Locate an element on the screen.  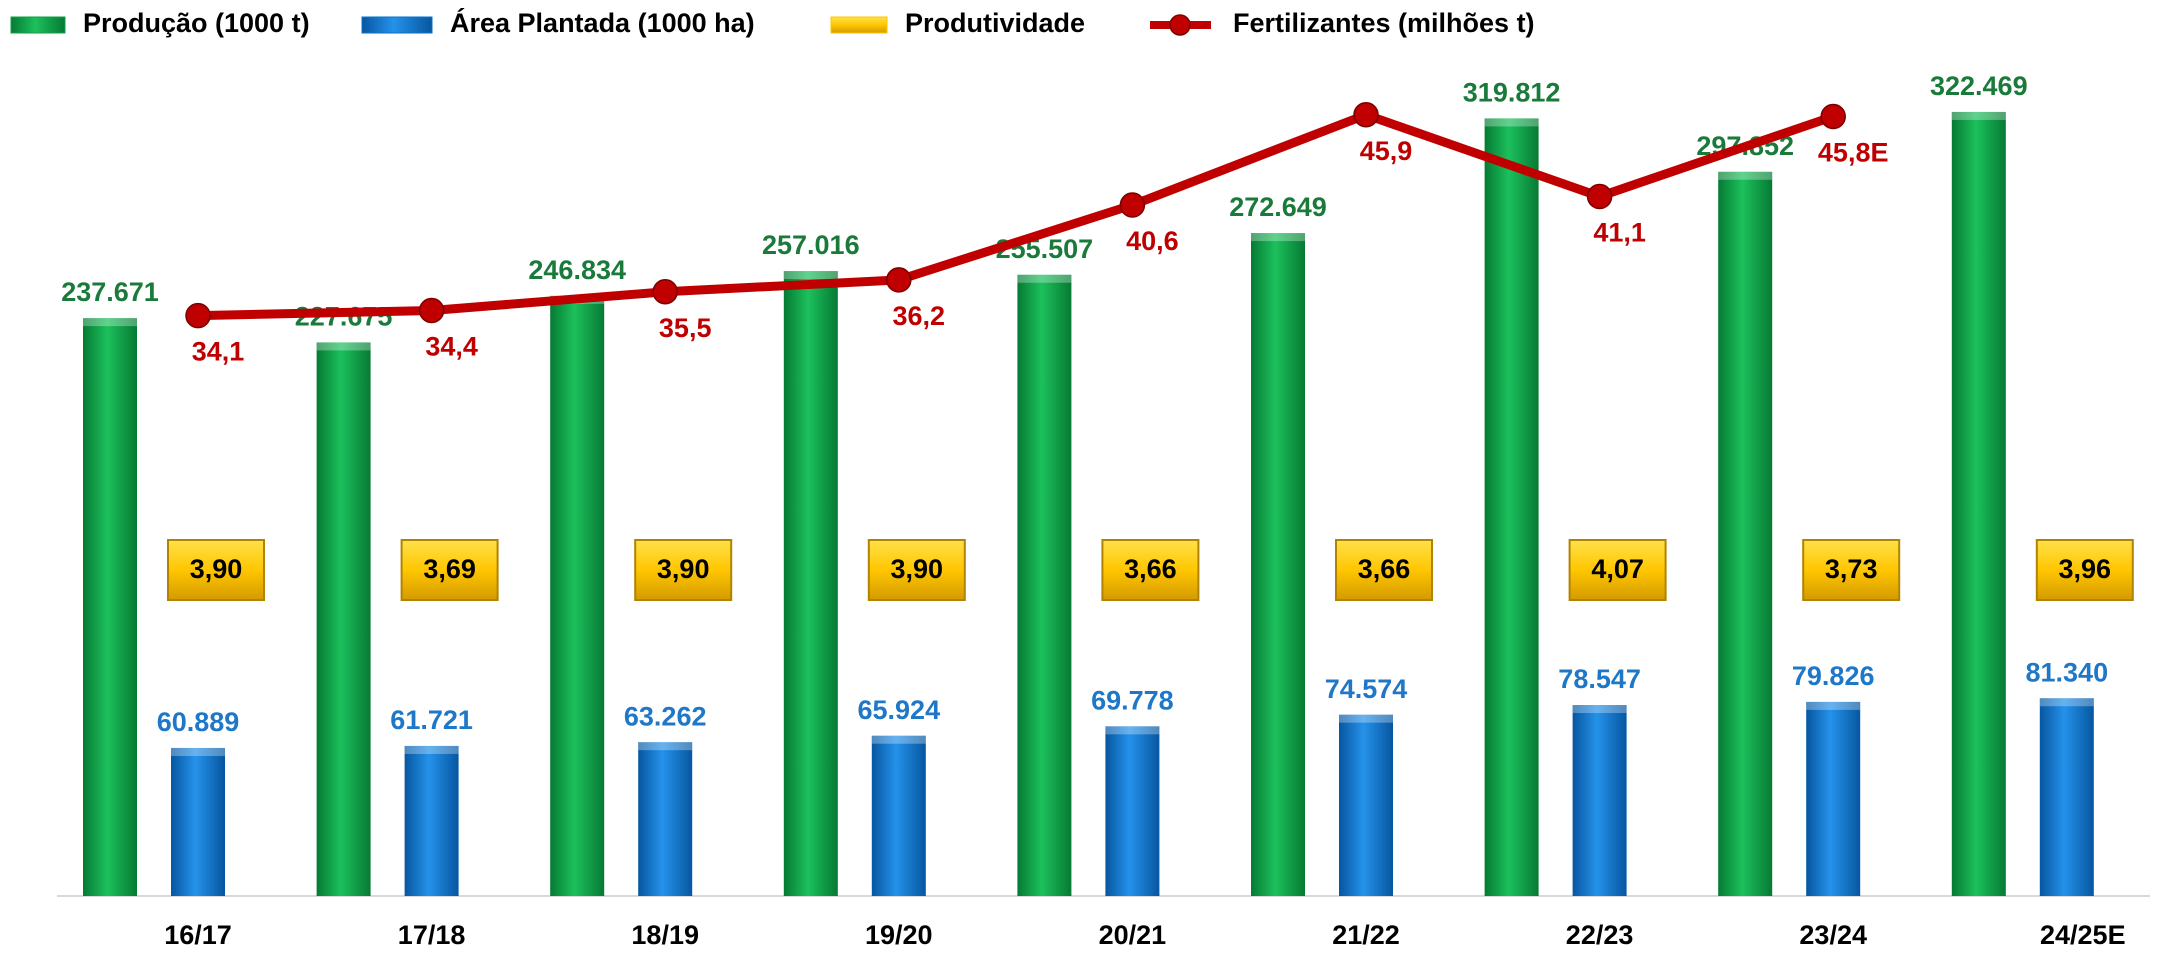
value-label: 45,9 is located at coordinates (1386, 151).